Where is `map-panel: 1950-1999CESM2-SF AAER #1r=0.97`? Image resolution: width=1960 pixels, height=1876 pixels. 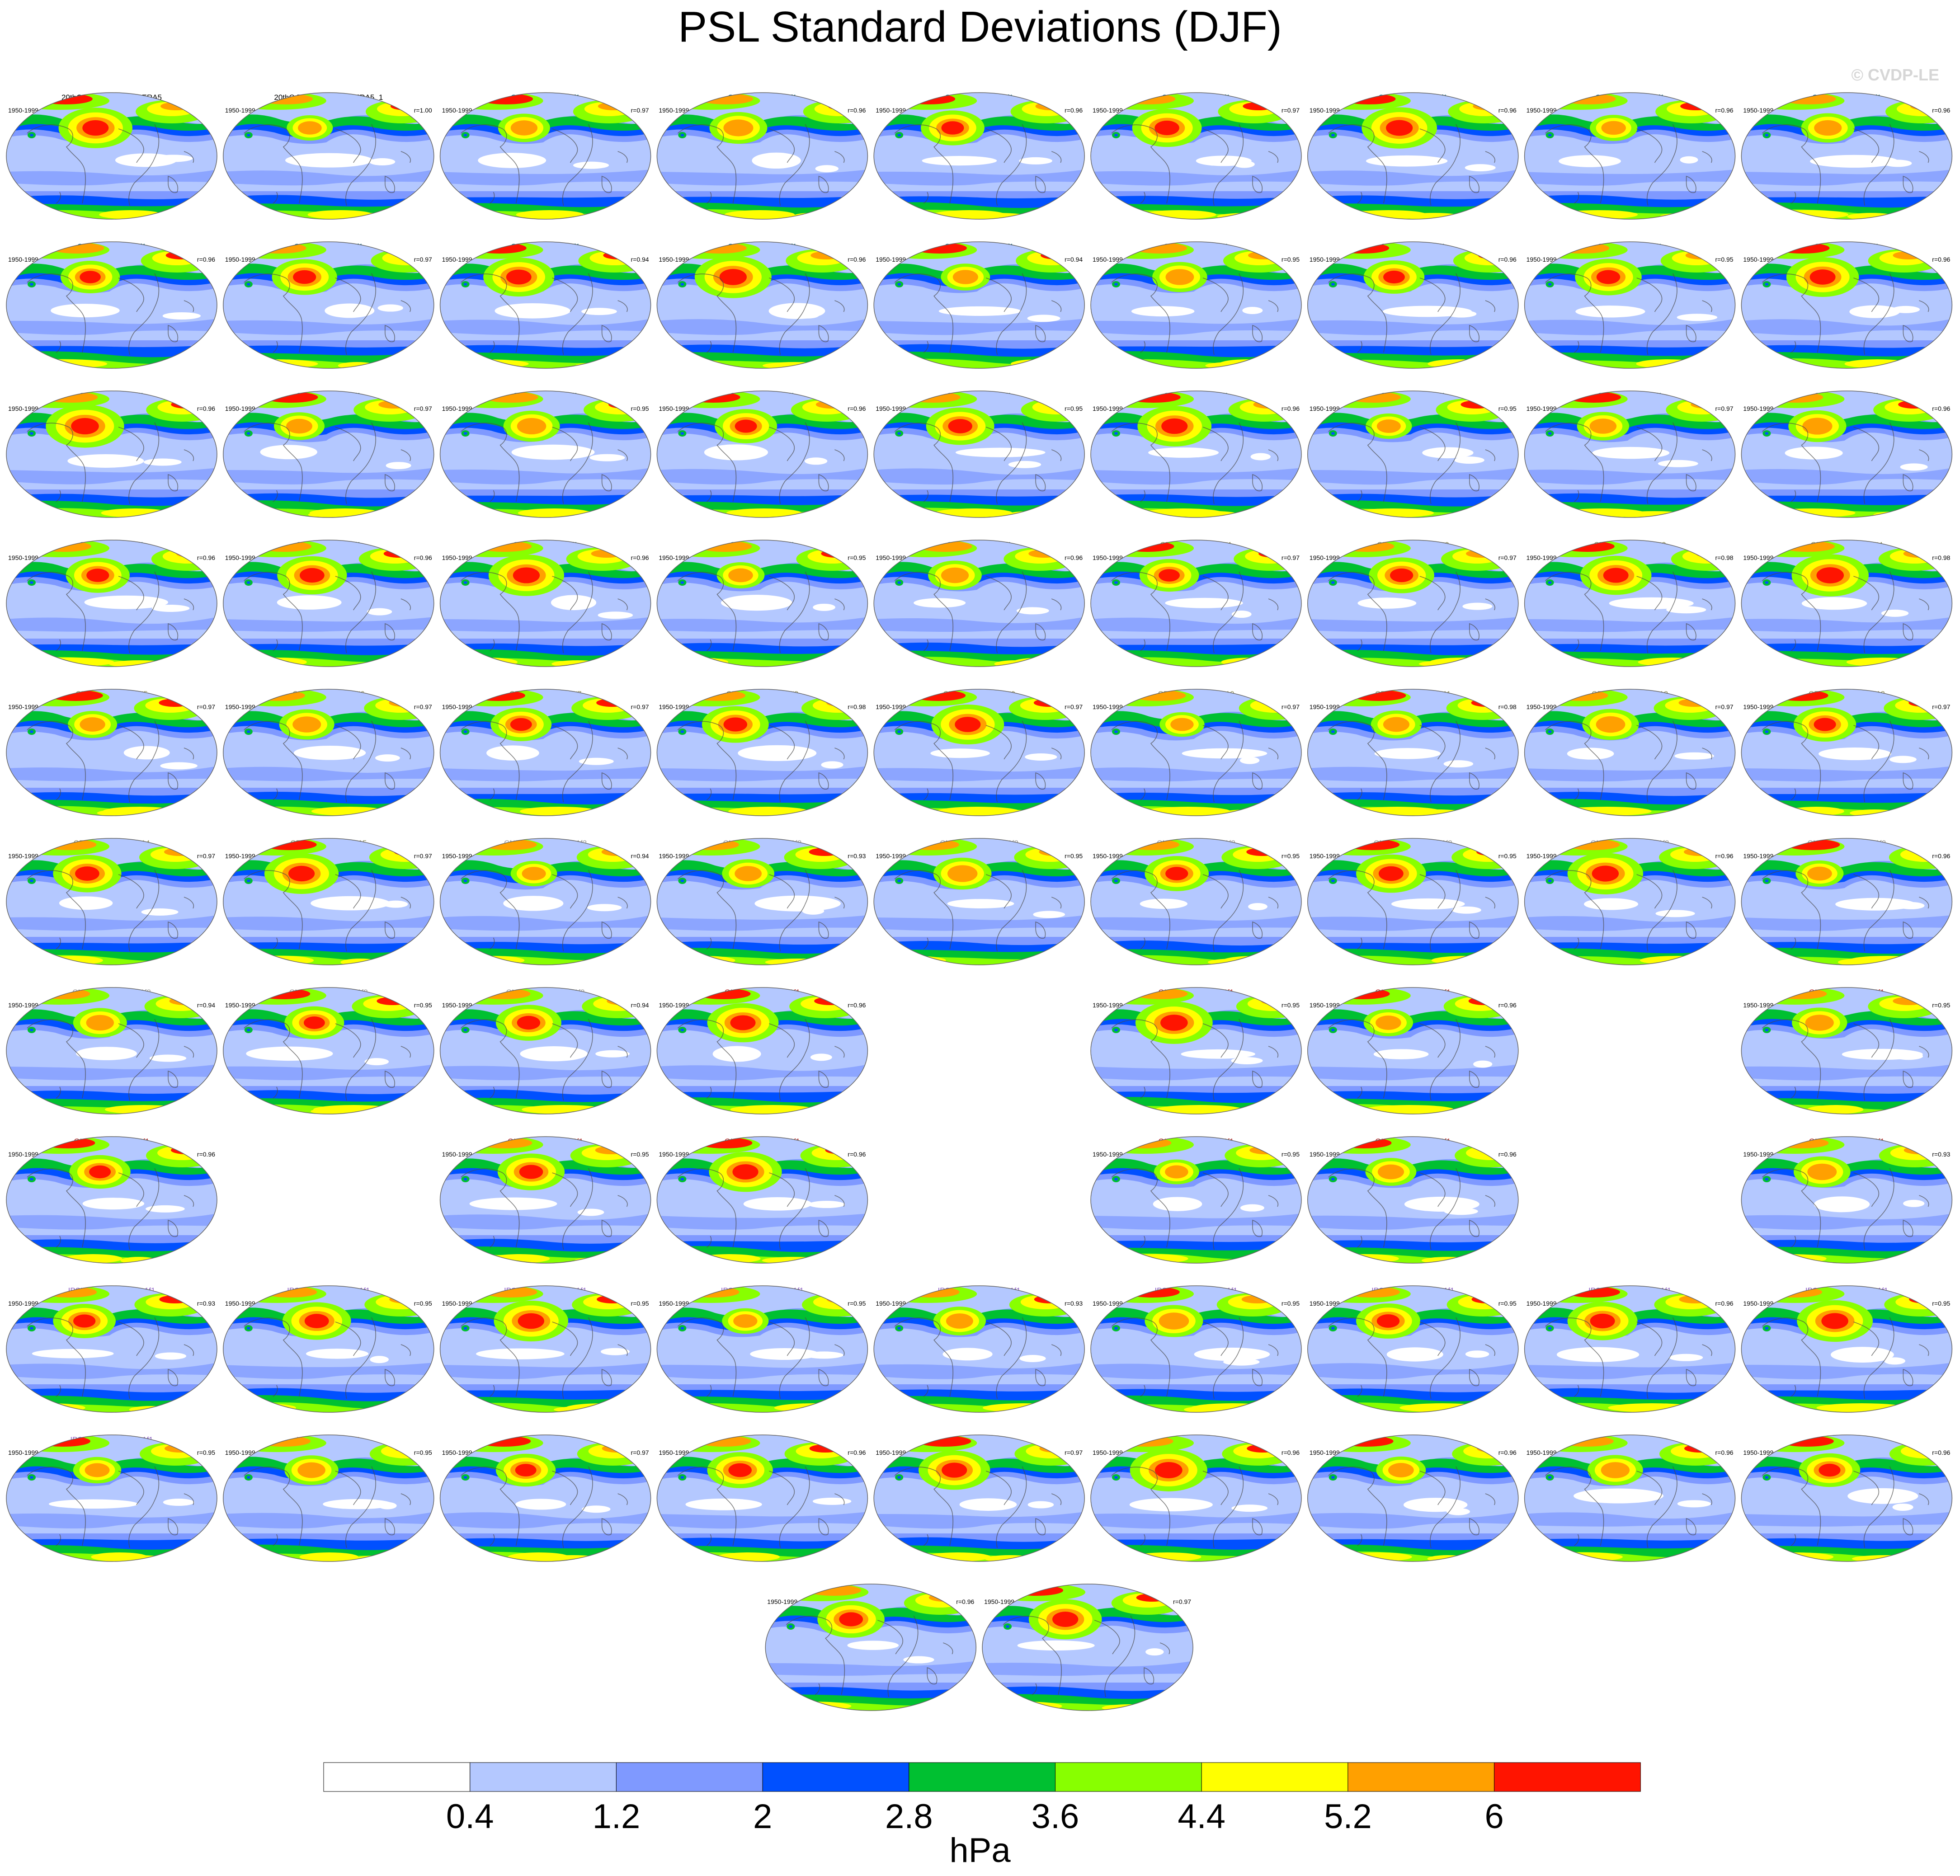
map-panel: 1950-1999CESM2-SF AAER #1r=0.97 is located at coordinates (1196, 603).